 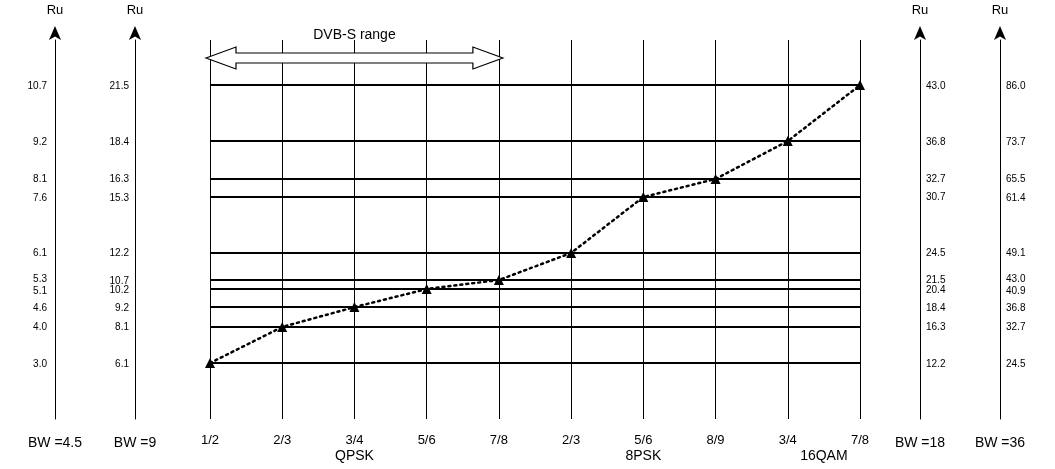 What do you see at coordinates (936, 307) in the screenshot?
I see `y2-tick-label: 18.4` at bounding box center [936, 307].